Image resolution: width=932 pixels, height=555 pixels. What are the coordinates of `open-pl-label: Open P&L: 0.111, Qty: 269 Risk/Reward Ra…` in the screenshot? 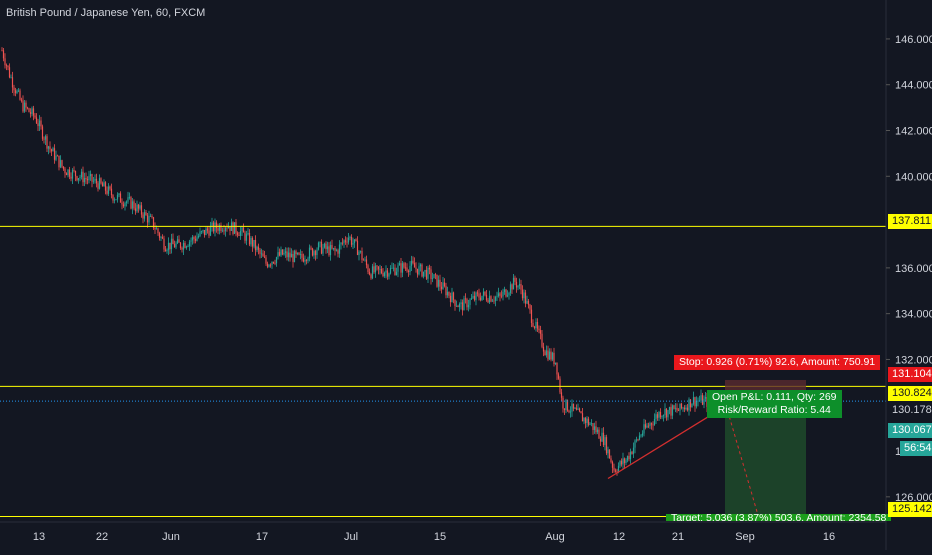 It's located at (774, 404).